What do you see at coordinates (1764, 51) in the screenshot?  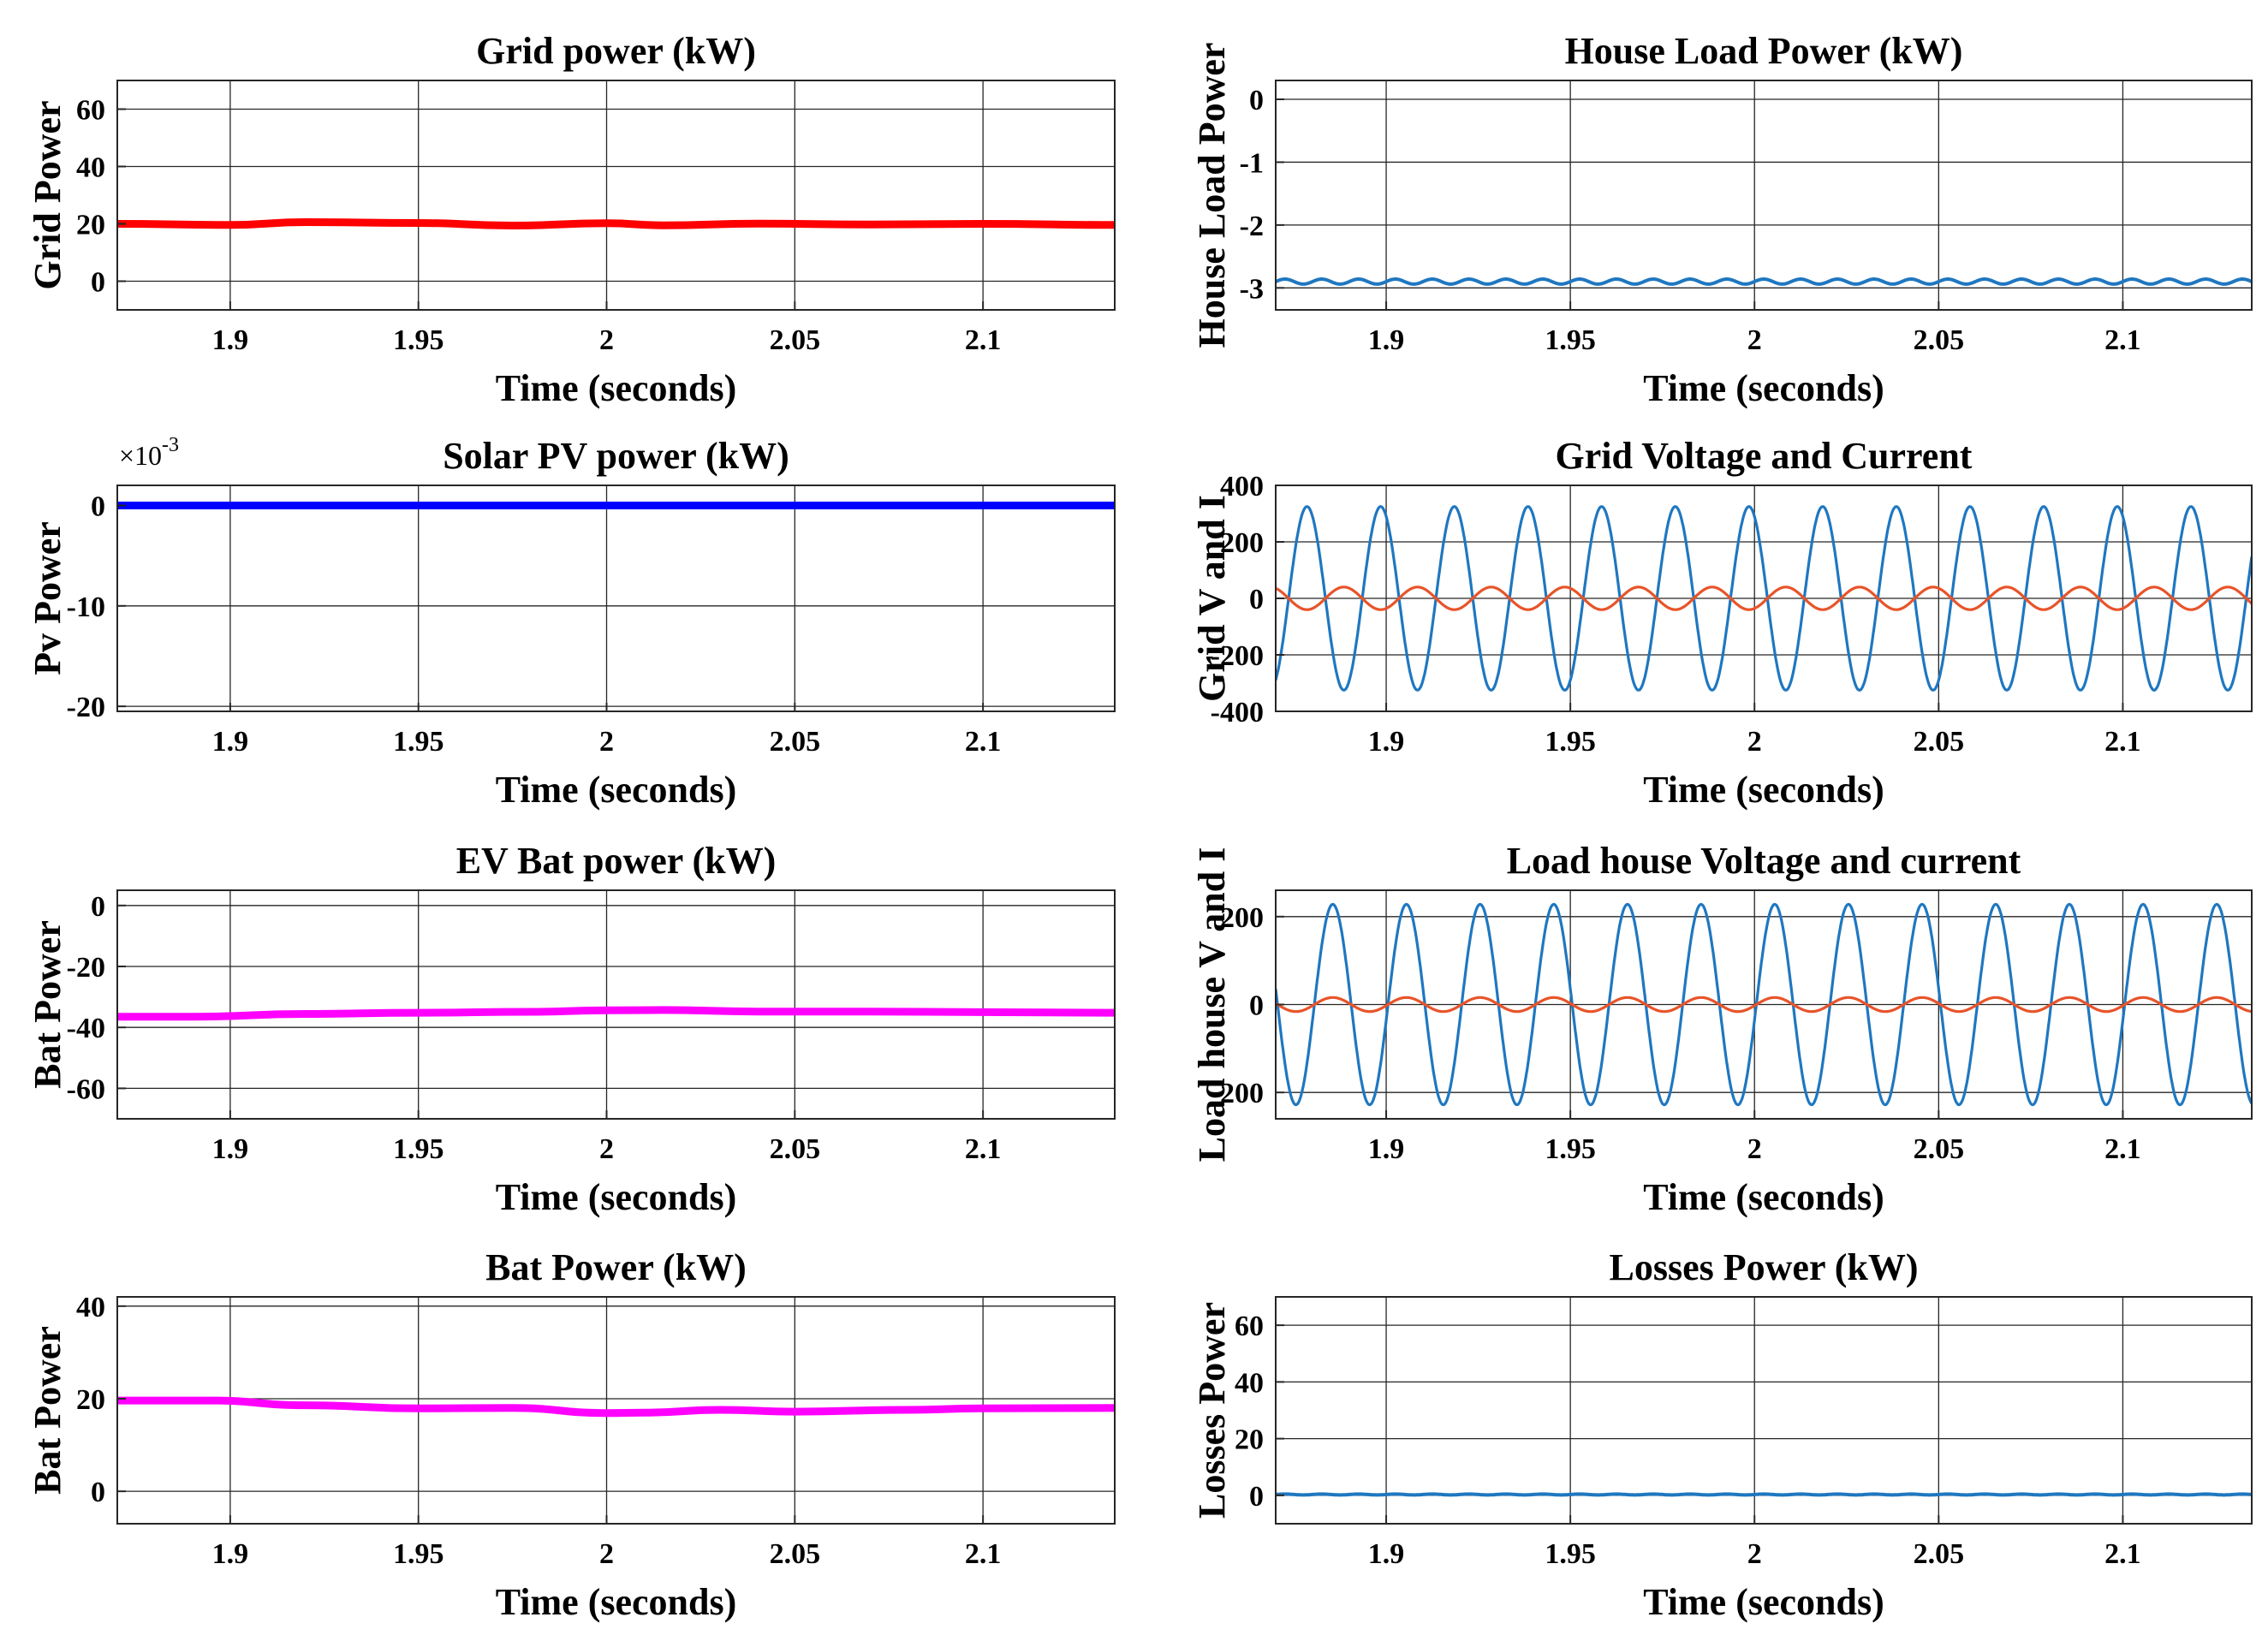 I see `chart-title: House Load Power (kW)` at bounding box center [1764, 51].